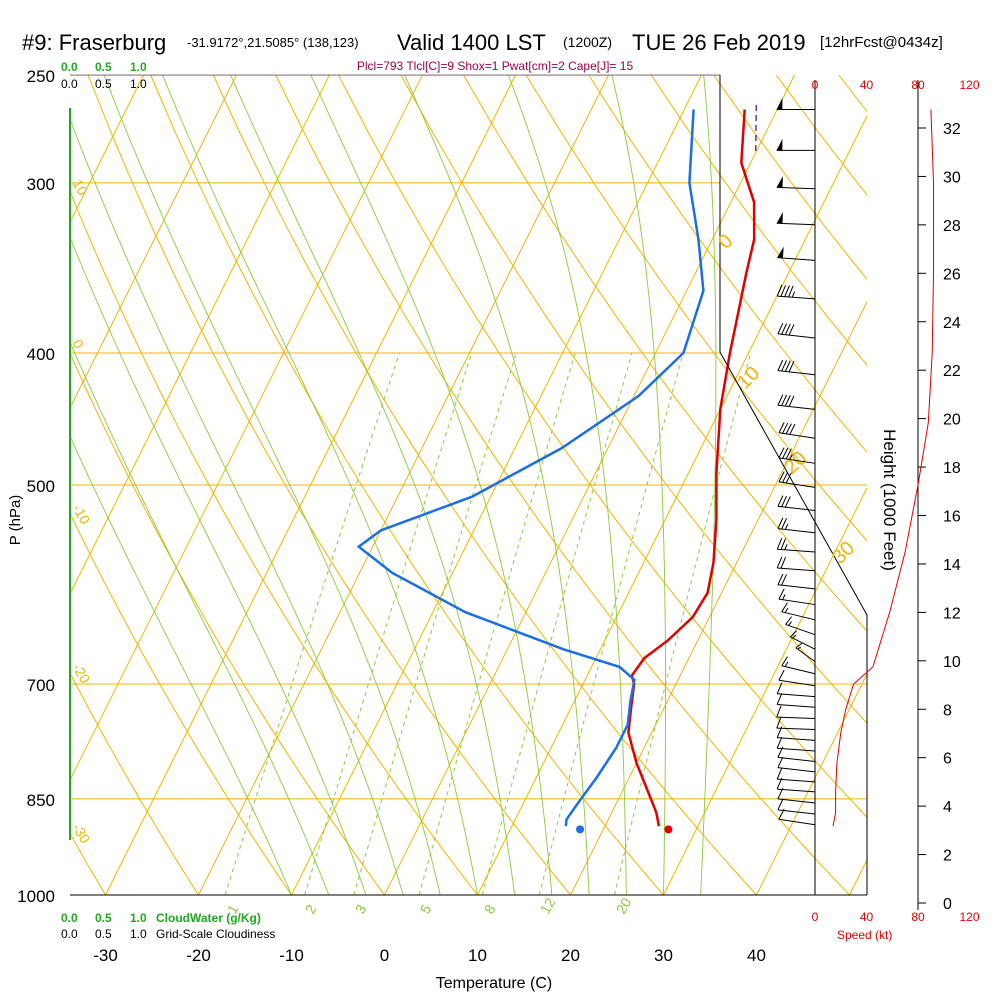 This screenshot has width=1000, height=1000. Describe the element at coordinates (103, 84) in the screenshot. I see `top-cloudiness-scale-1: 0.5` at that location.